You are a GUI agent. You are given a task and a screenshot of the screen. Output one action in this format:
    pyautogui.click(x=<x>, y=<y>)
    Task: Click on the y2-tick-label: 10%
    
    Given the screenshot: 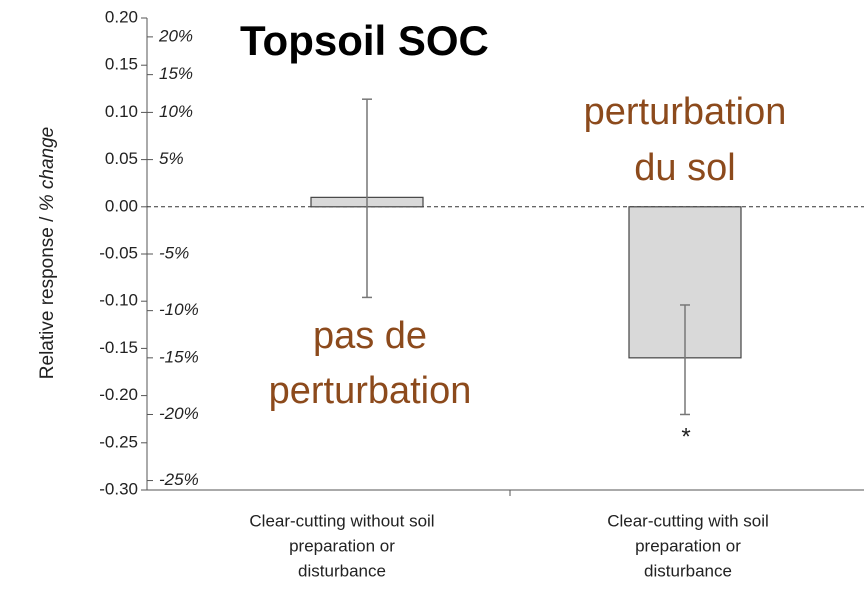 What is the action you would take?
    pyautogui.click(x=176, y=111)
    